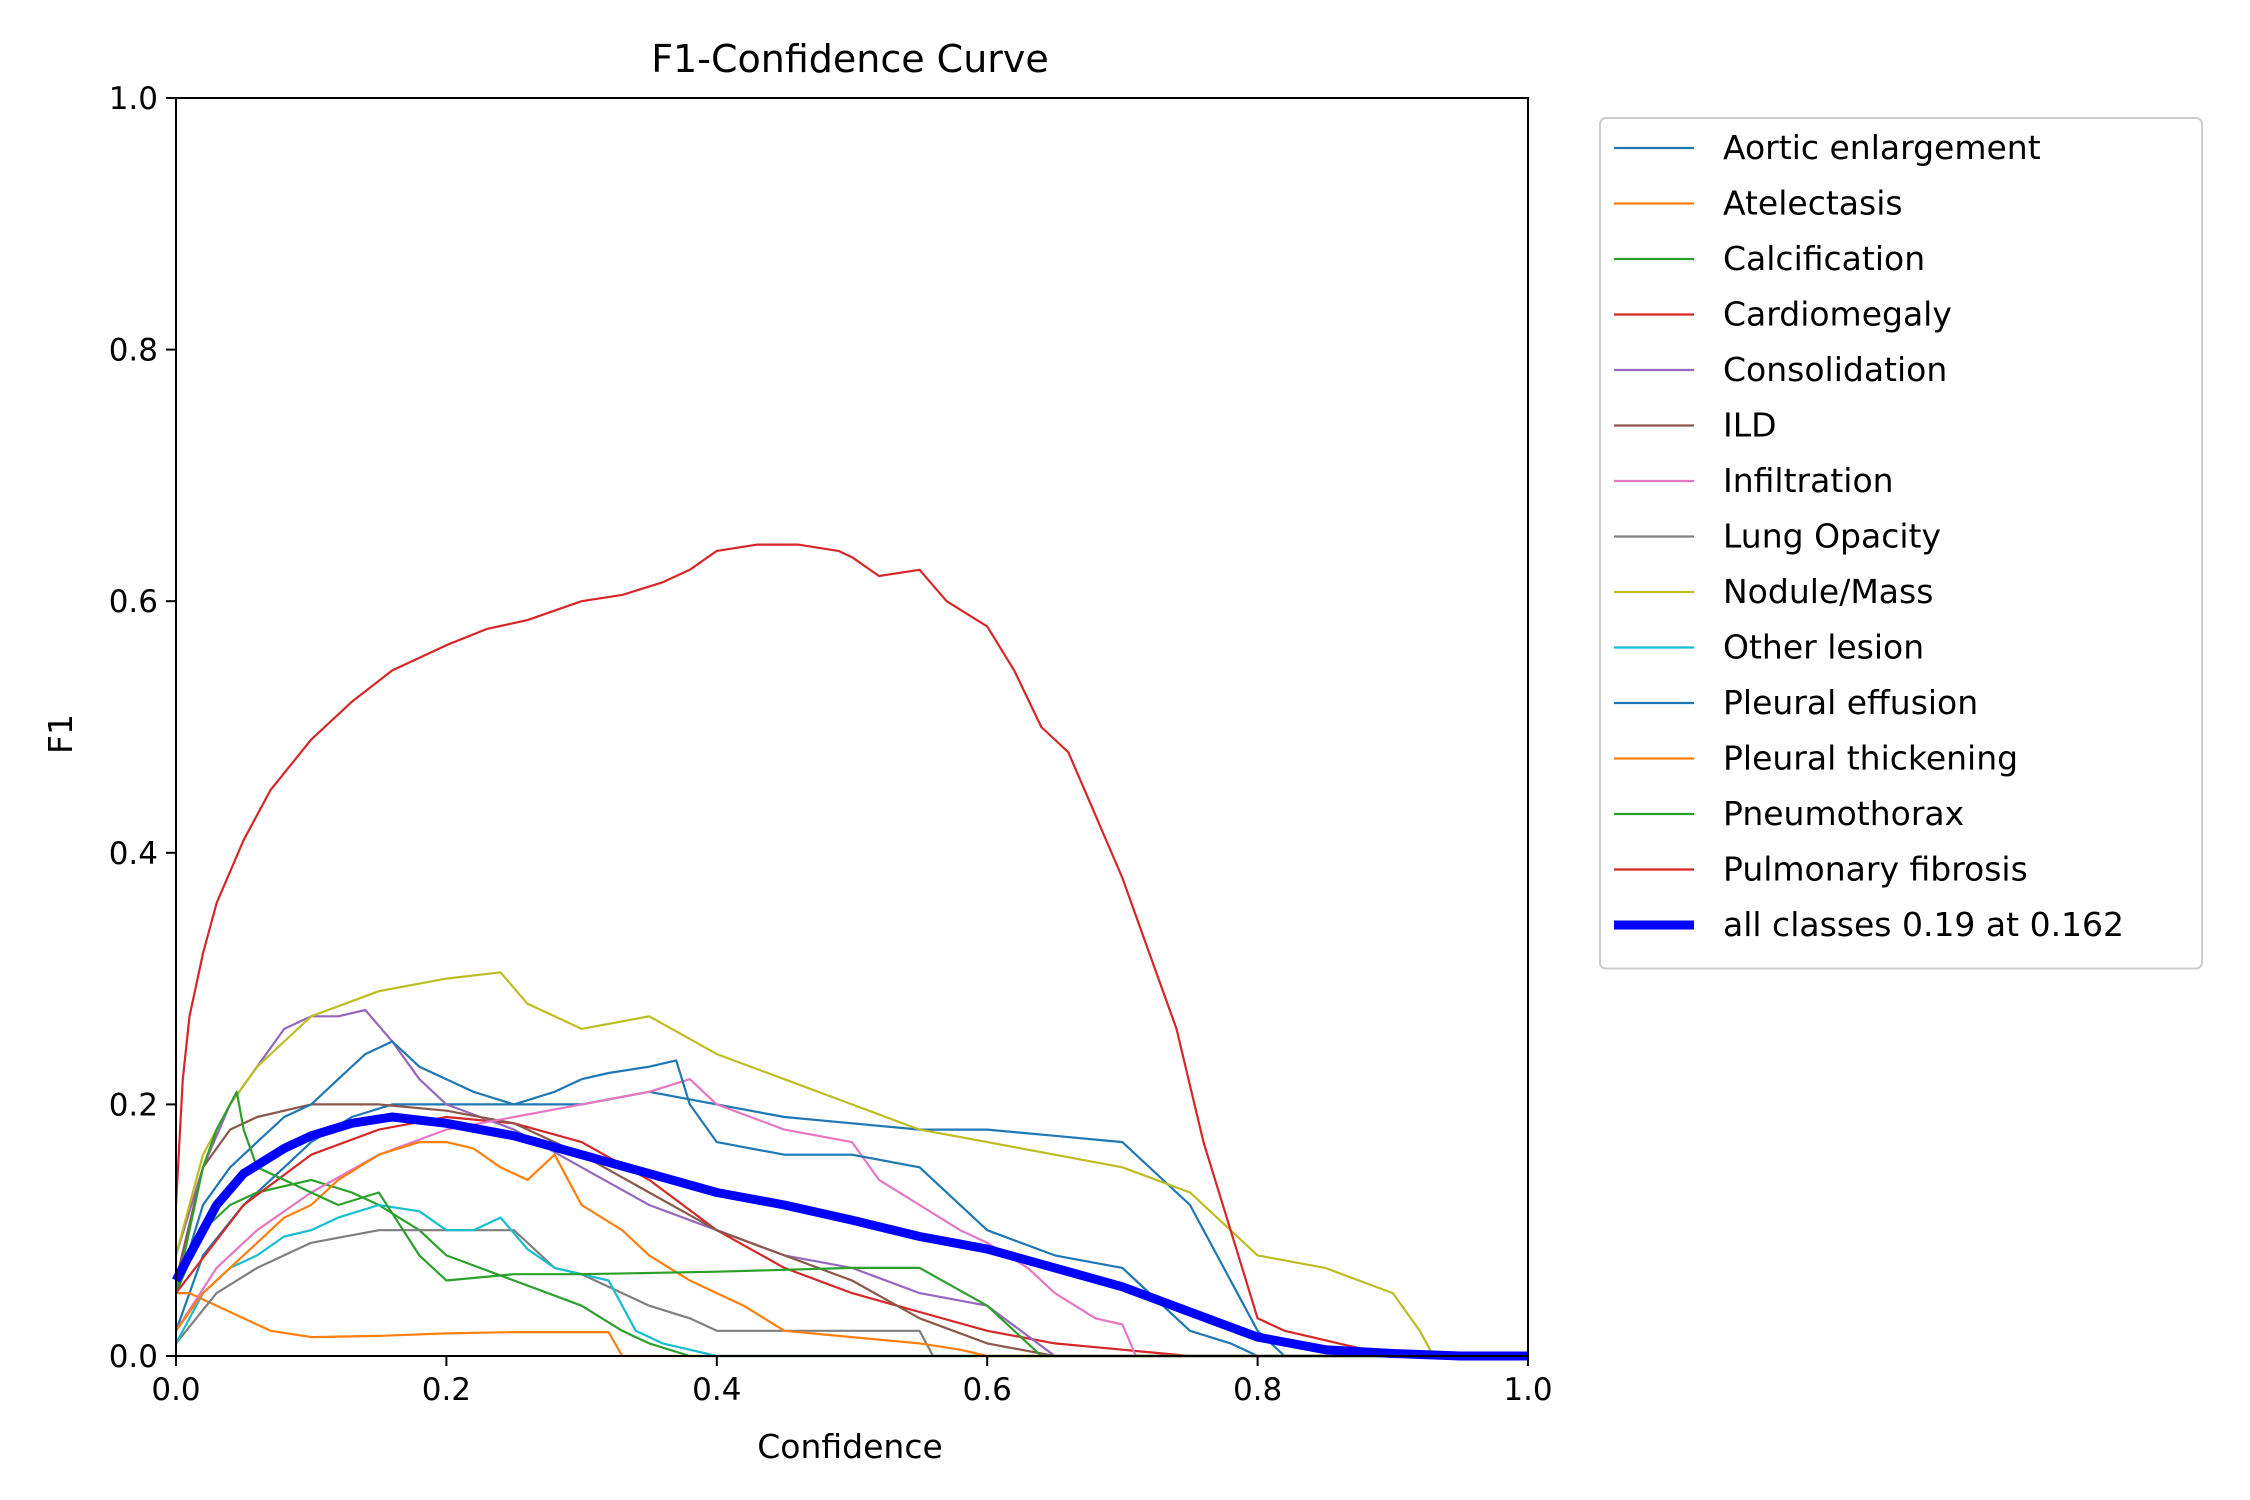 The height and width of the screenshot is (1500, 2250). I want to click on y-tick-label-3: 0.6, so click(133, 602).